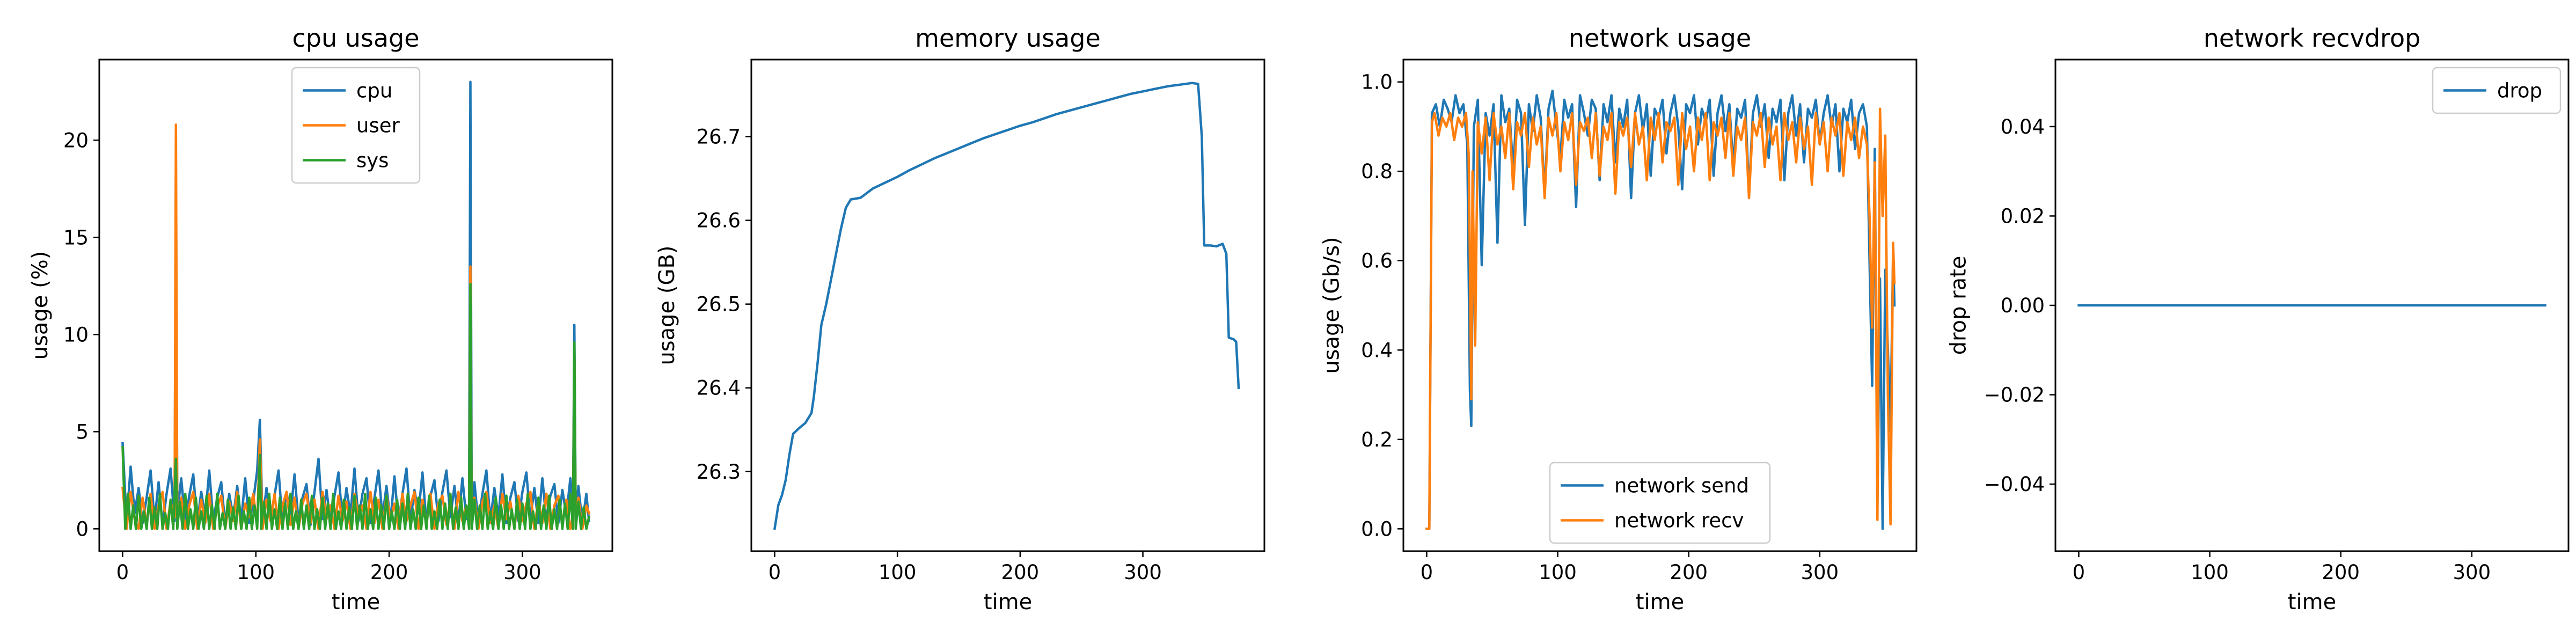 The image size is (2576, 644). Describe the element at coordinates (76, 140) in the screenshot. I see `y-tick-label: 20` at that location.